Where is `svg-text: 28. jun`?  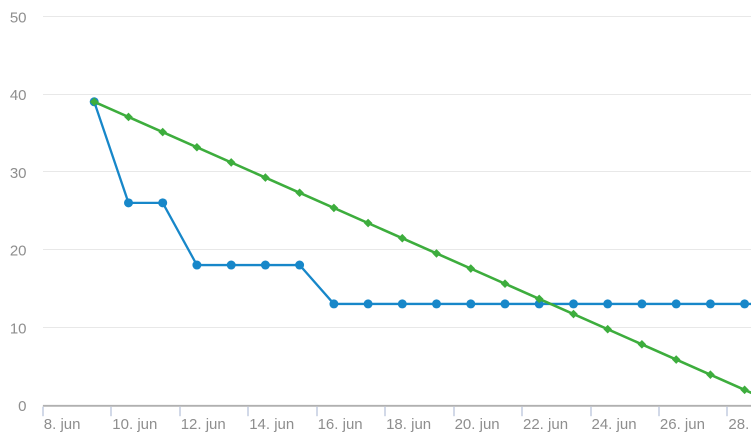 svg-text: 28. jun is located at coordinates (739, 424).